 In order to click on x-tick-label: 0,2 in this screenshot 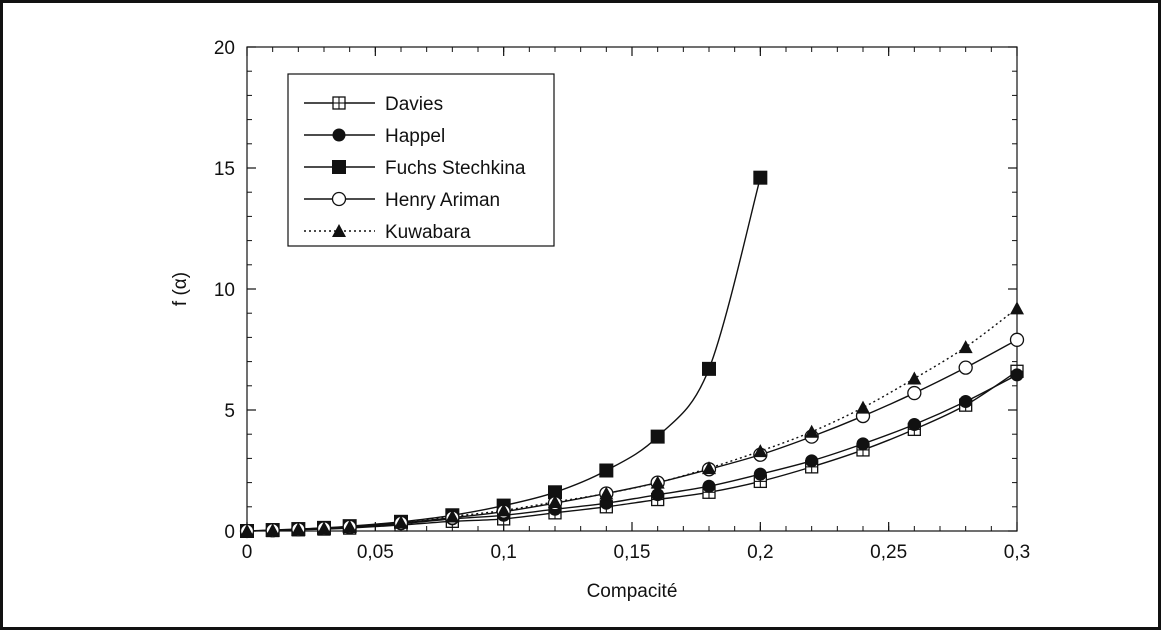, I will do `click(760, 552)`.